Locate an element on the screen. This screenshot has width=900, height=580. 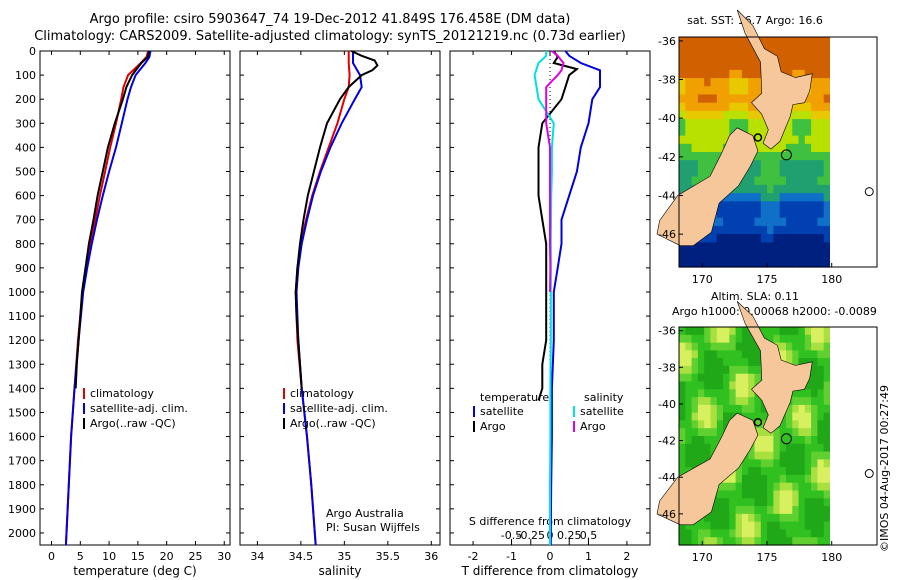
series-line-satellite-adj-clim- is located at coordinates (329, 298).